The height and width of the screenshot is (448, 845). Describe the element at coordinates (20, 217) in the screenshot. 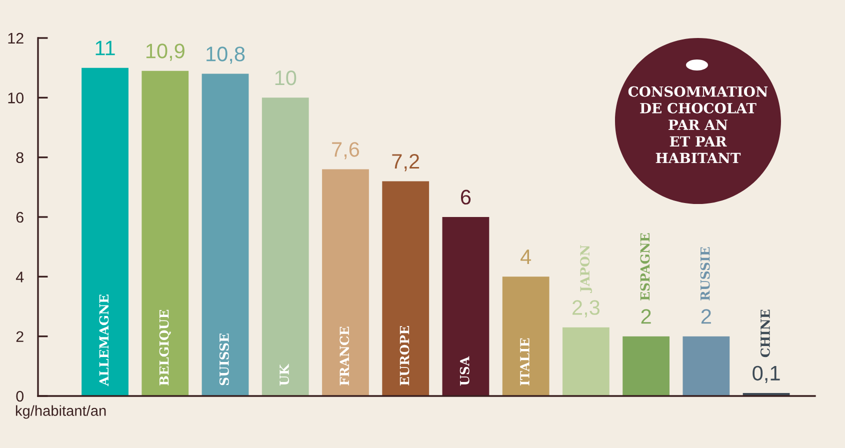

I see `y-tick-label: 6` at that location.